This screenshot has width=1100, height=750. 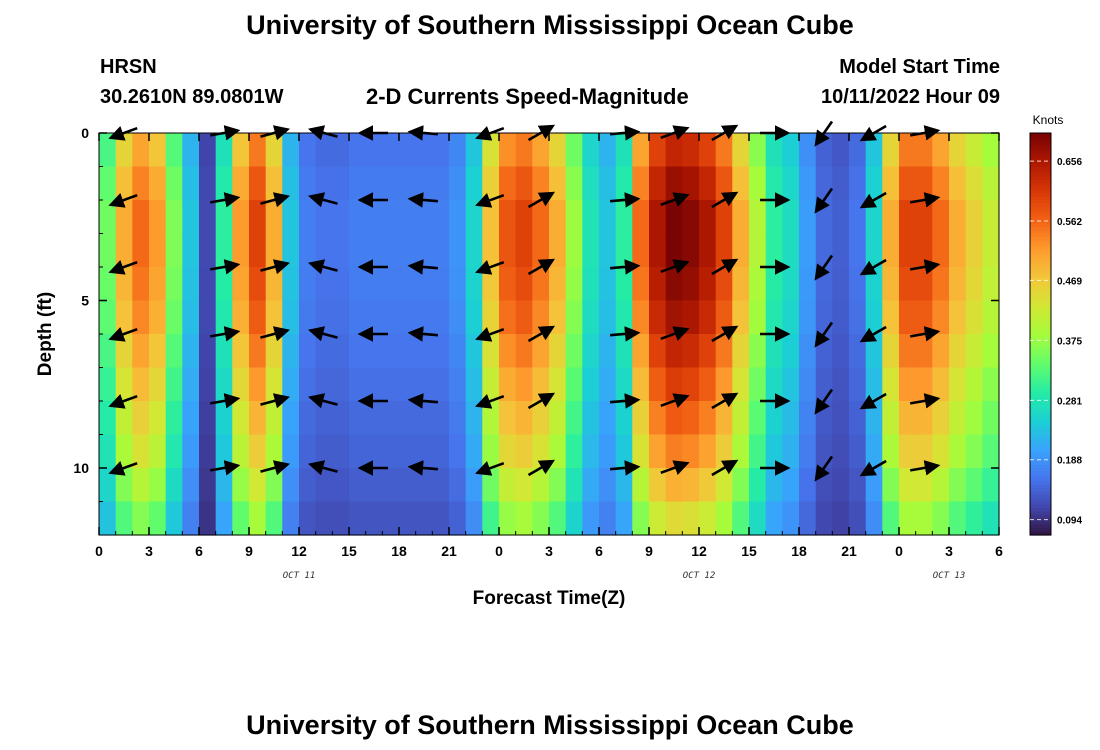 What do you see at coordinates (1055, 334) in the screenshot?
I see `colorbar: 0.656 0.562 0.469 0.375 0.281 0.188 0.094` at bounding box center [1055, 334].